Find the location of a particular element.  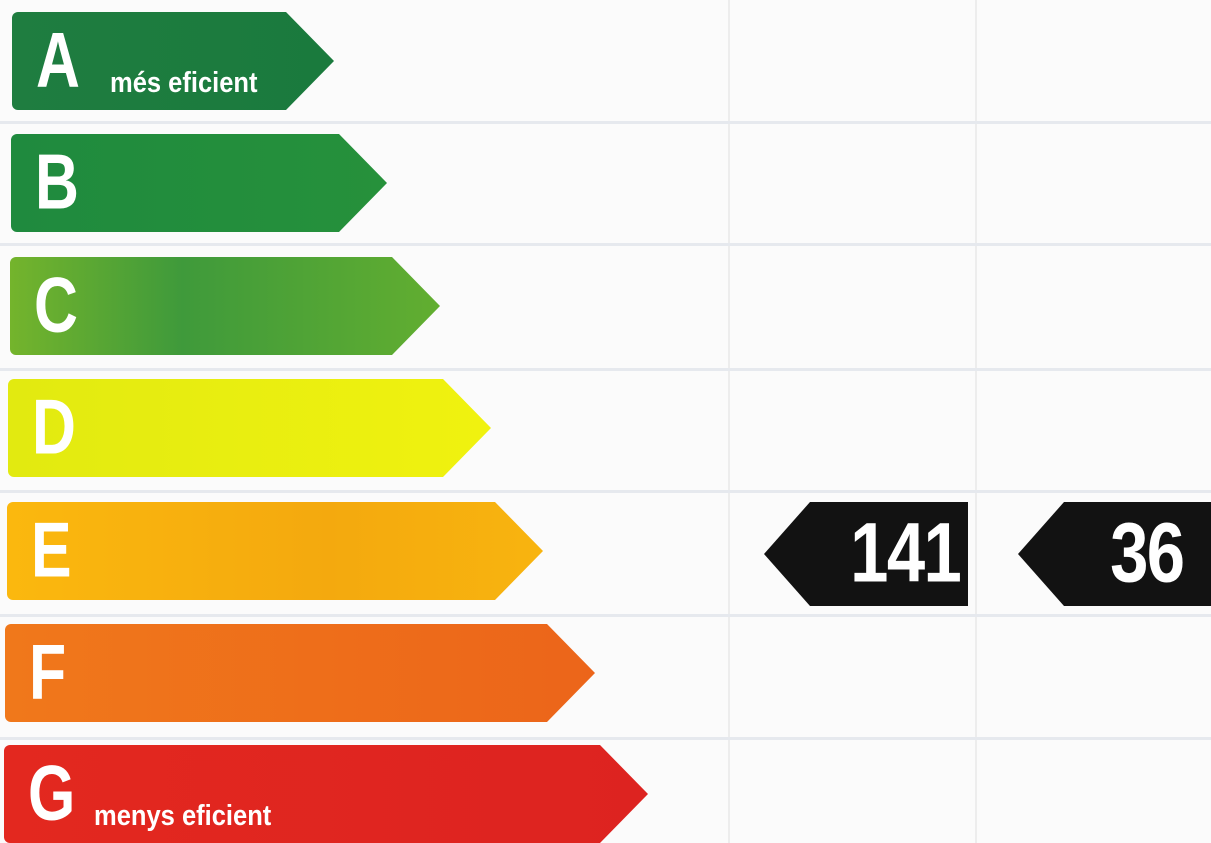

band-letter: B is located at coordinates (57, 181).